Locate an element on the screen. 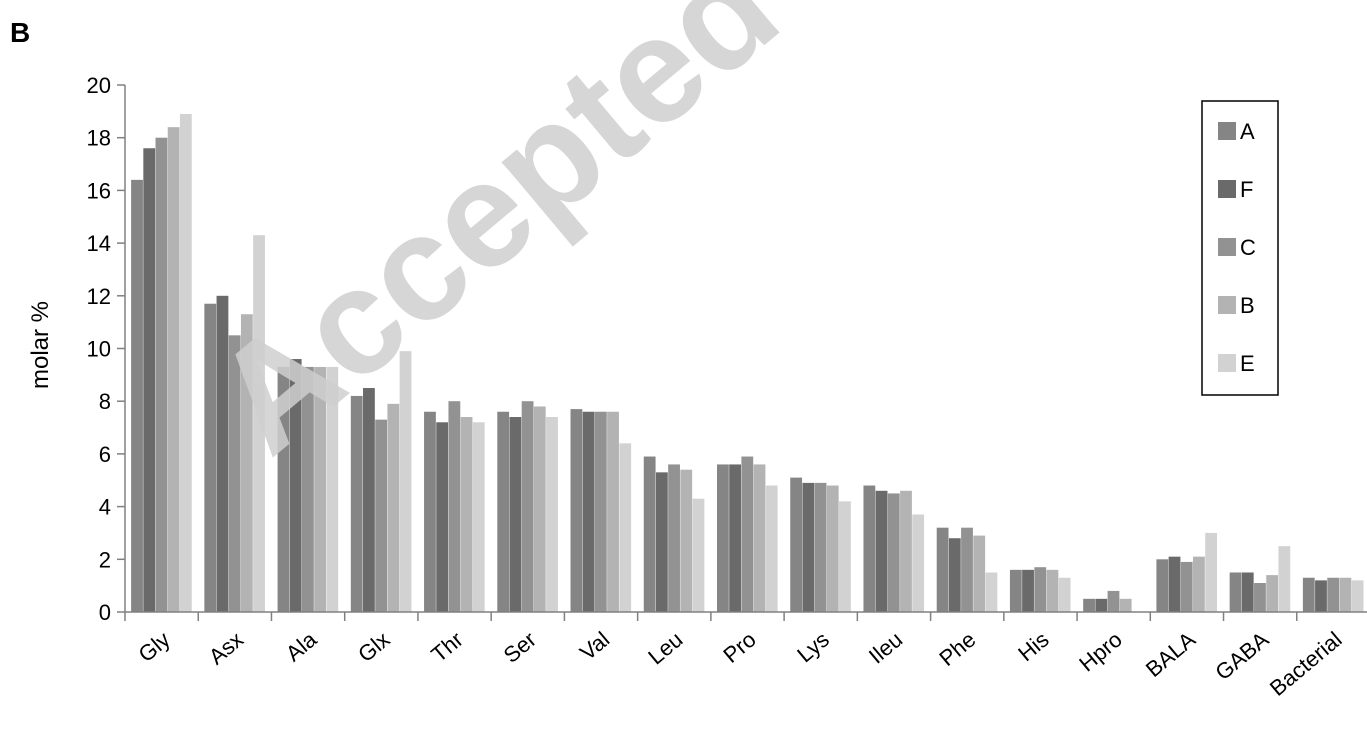  y-tick-label: 20 is located at coordinates (99, 85).